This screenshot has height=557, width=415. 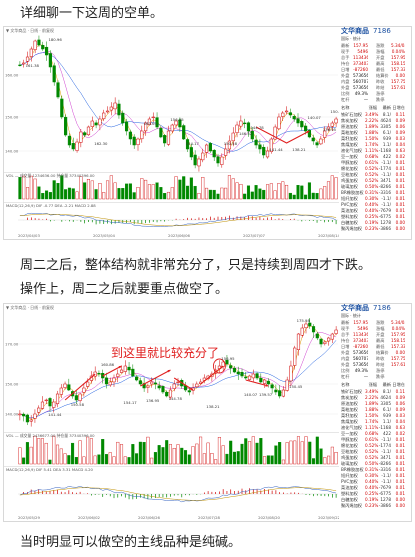 I want to click on trend-line, so click(x=80, y=387).